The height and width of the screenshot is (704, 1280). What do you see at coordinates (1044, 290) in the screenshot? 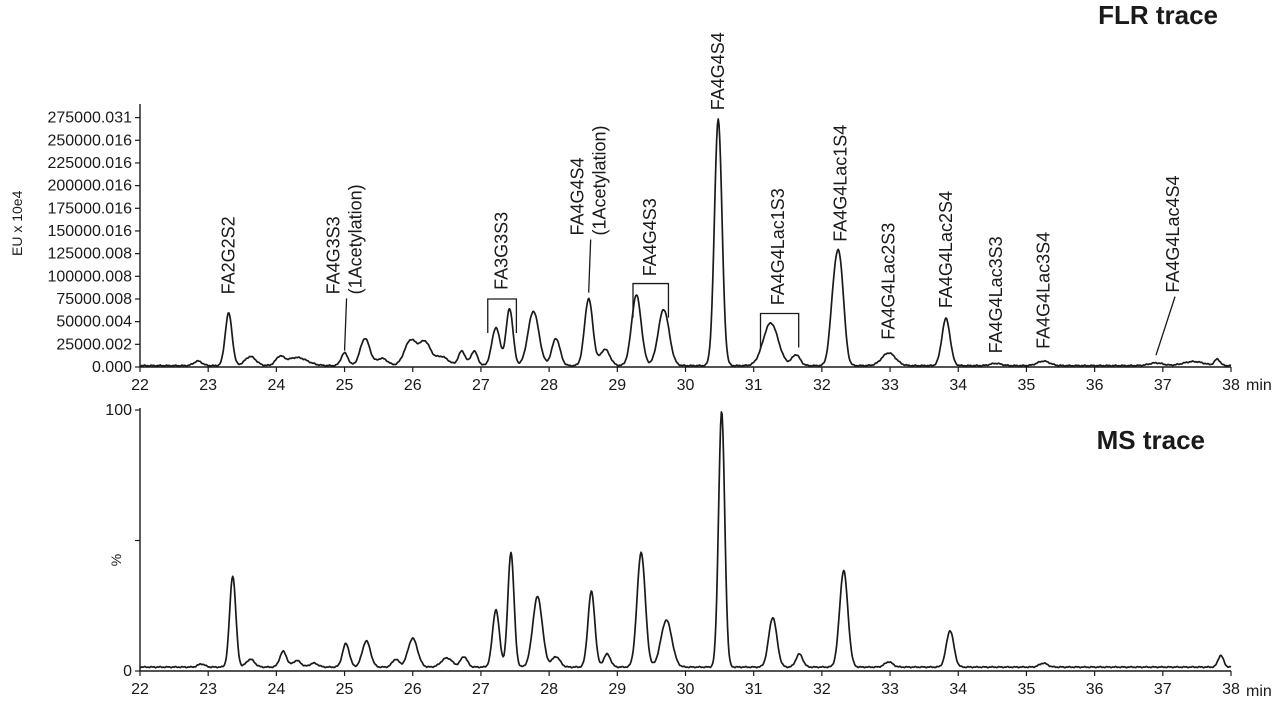
I see `peak-label: FA4G4Lac3S4` at bounding box center [1044, 290].